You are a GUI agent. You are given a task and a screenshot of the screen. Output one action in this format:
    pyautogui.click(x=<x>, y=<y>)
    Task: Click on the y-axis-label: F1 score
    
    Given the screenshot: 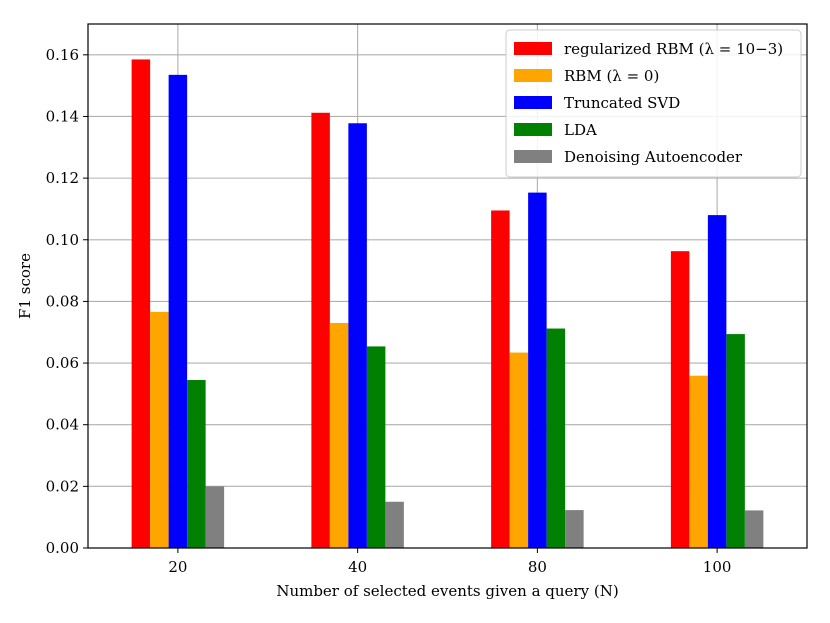 What is the action you would take?
    pyautogui.click(x=25, y=286)
    